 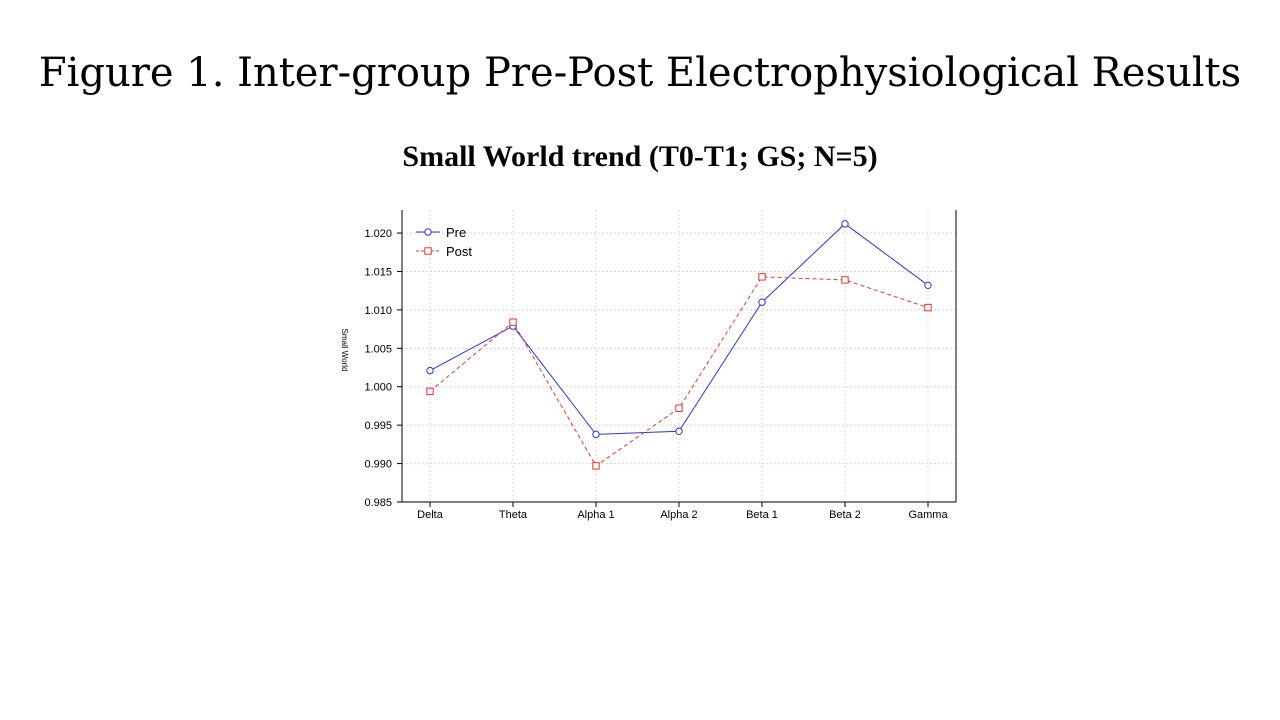 What do you see at coordinates (459, 251) in the screenshot?
I see `legend-label-post: Post` at bounding box center [459, 251].